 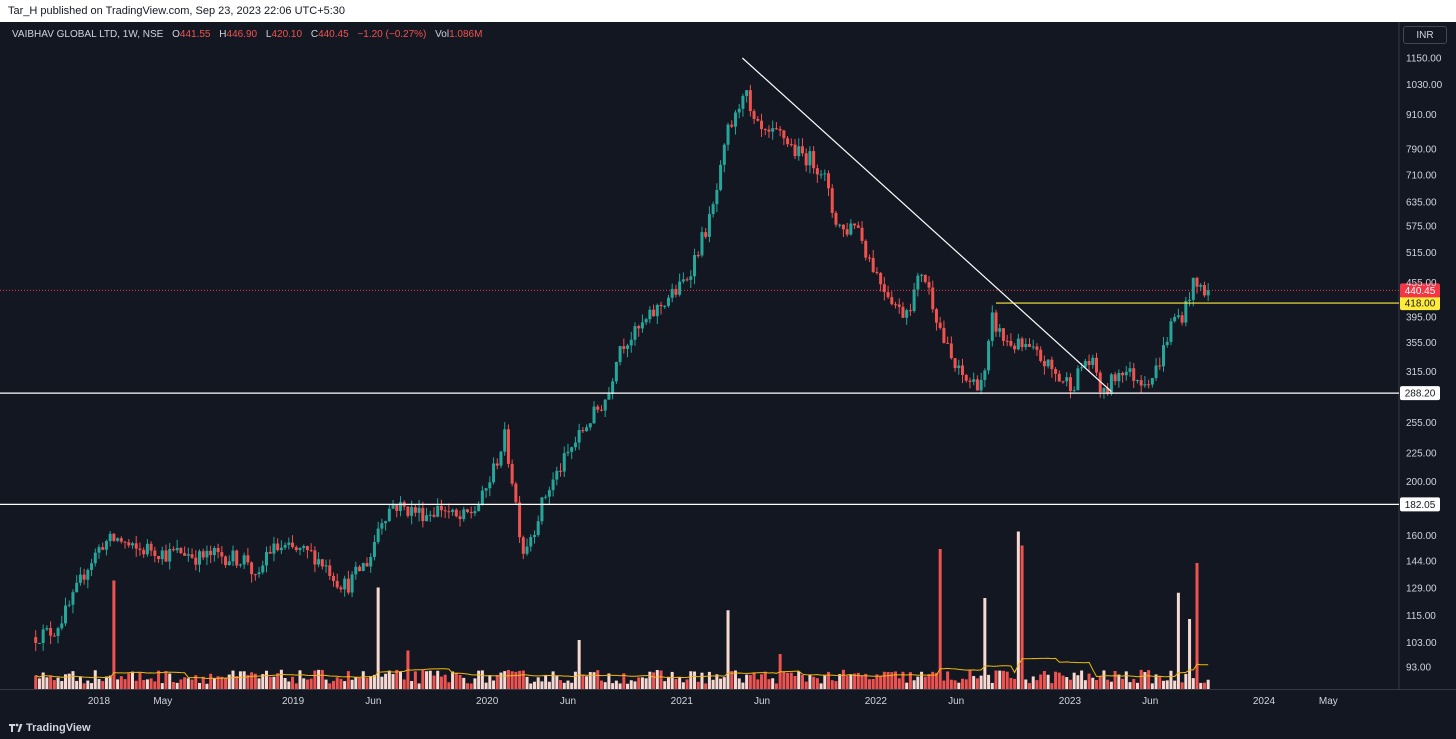 I want to click on price-tick-label: 1150.00, so click(x=1424, y=59).